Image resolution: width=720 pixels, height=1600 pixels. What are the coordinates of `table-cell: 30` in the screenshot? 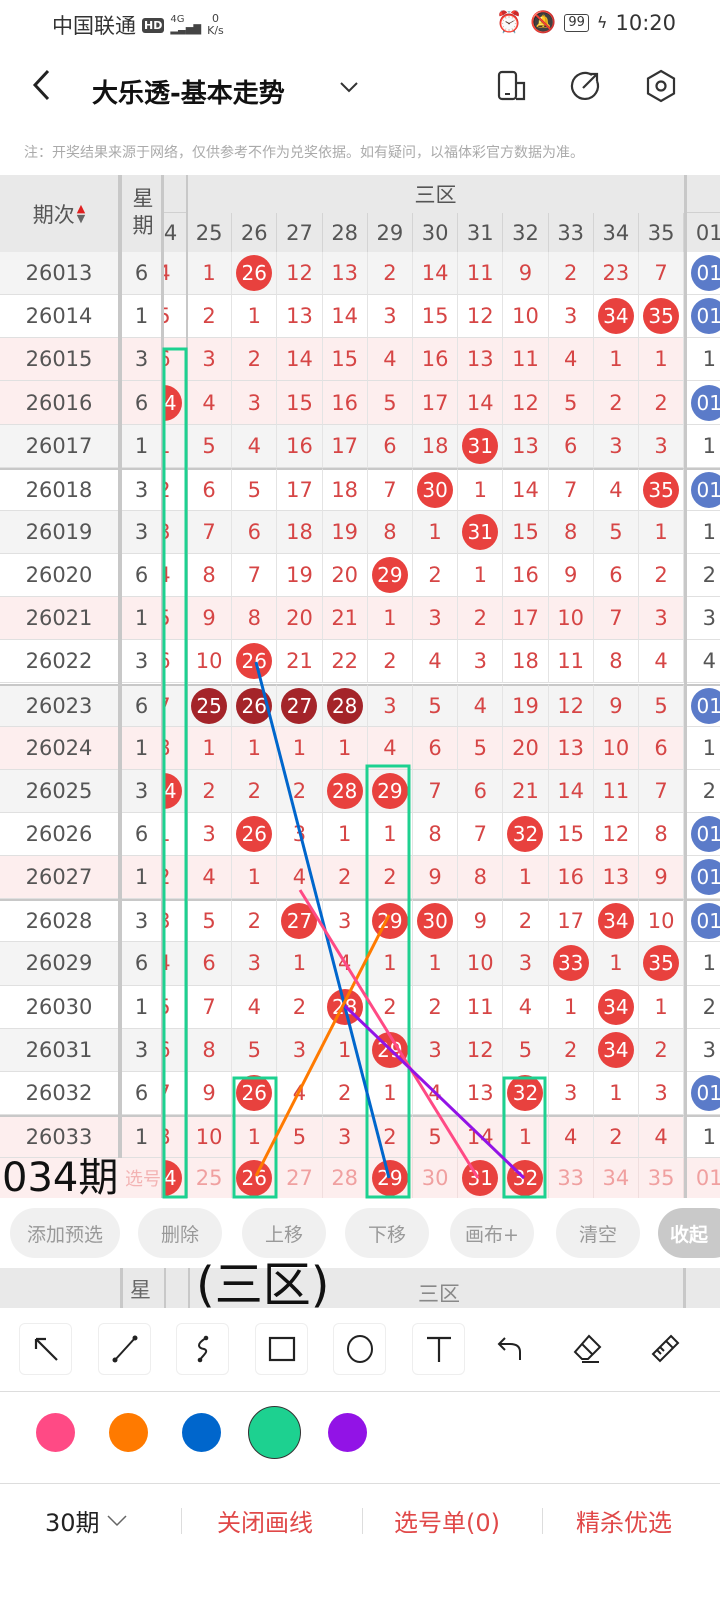 It's located at (436, 921).